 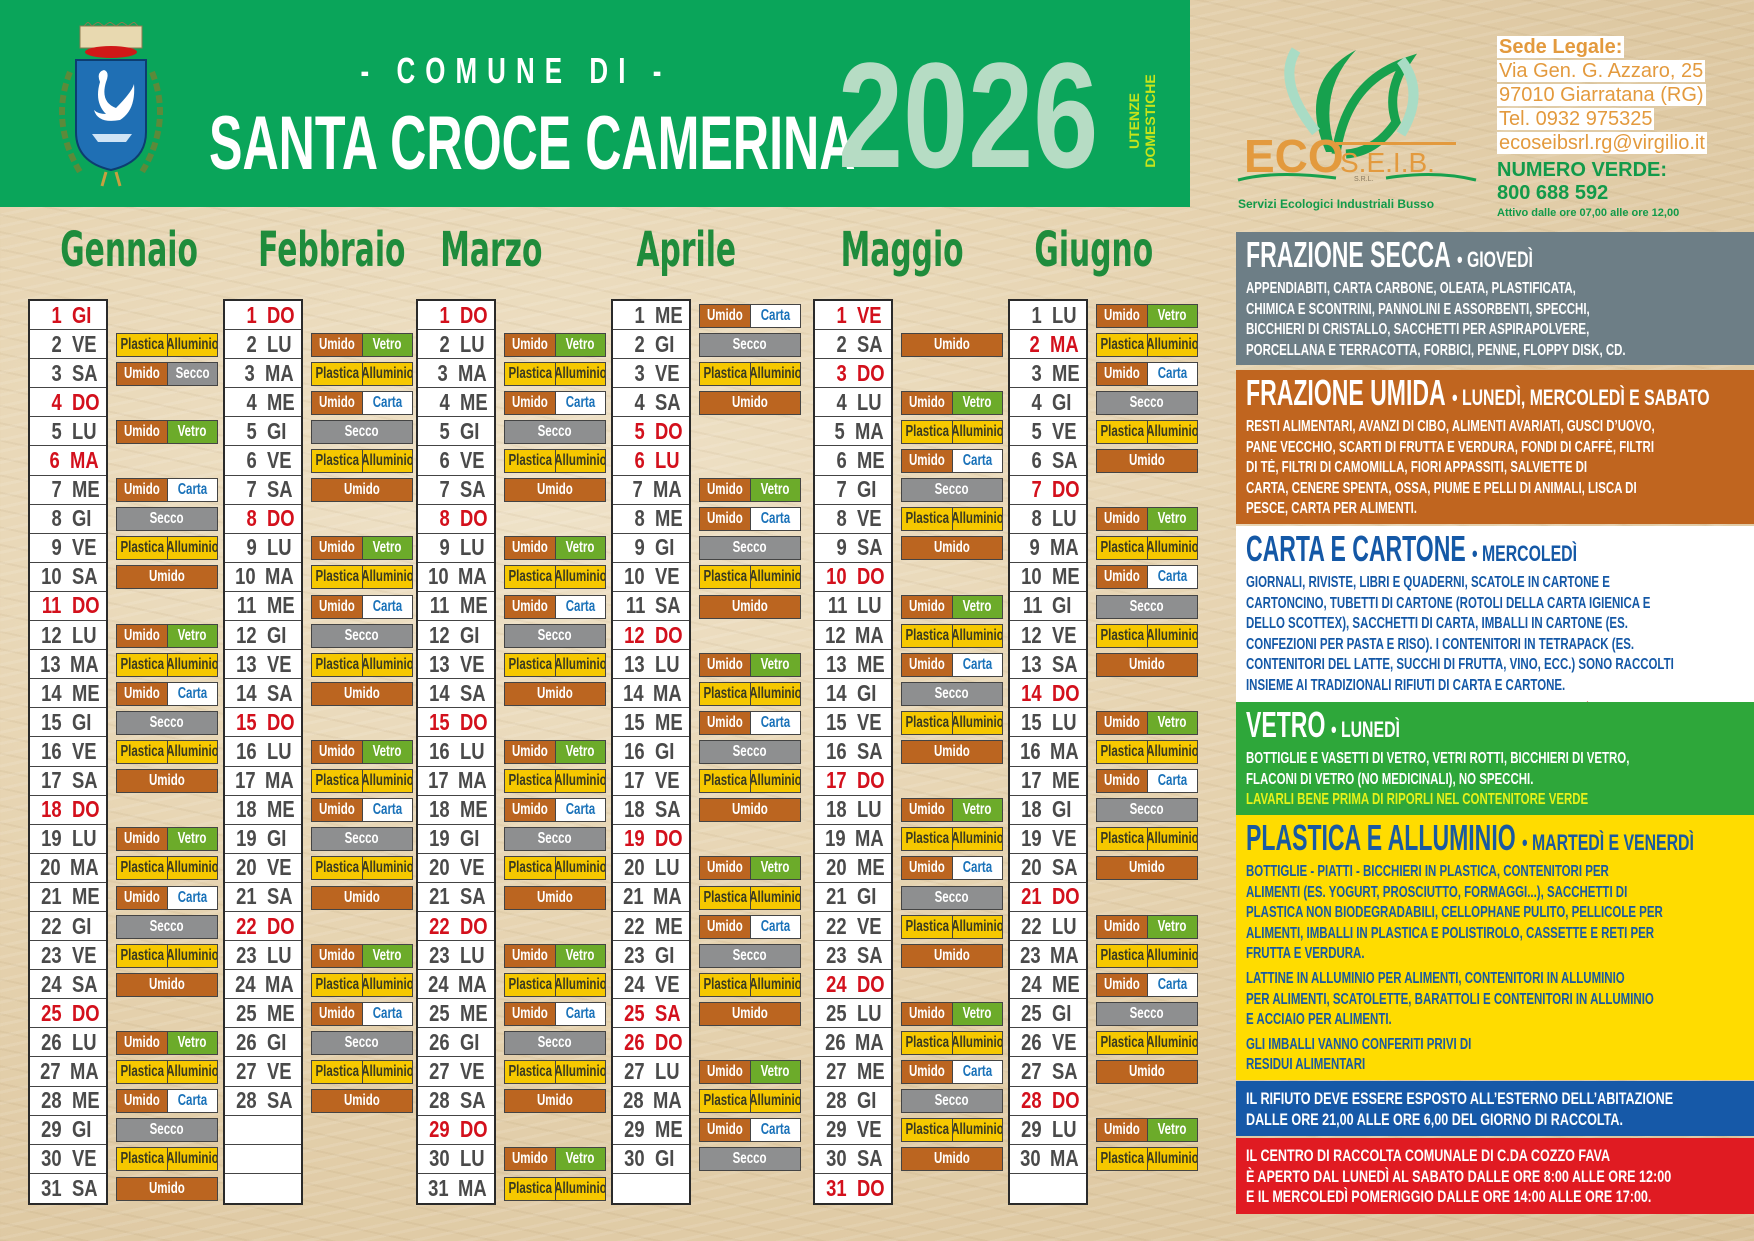 I want to click on day-cell: 4 GI, so click(x=1048, y=403).